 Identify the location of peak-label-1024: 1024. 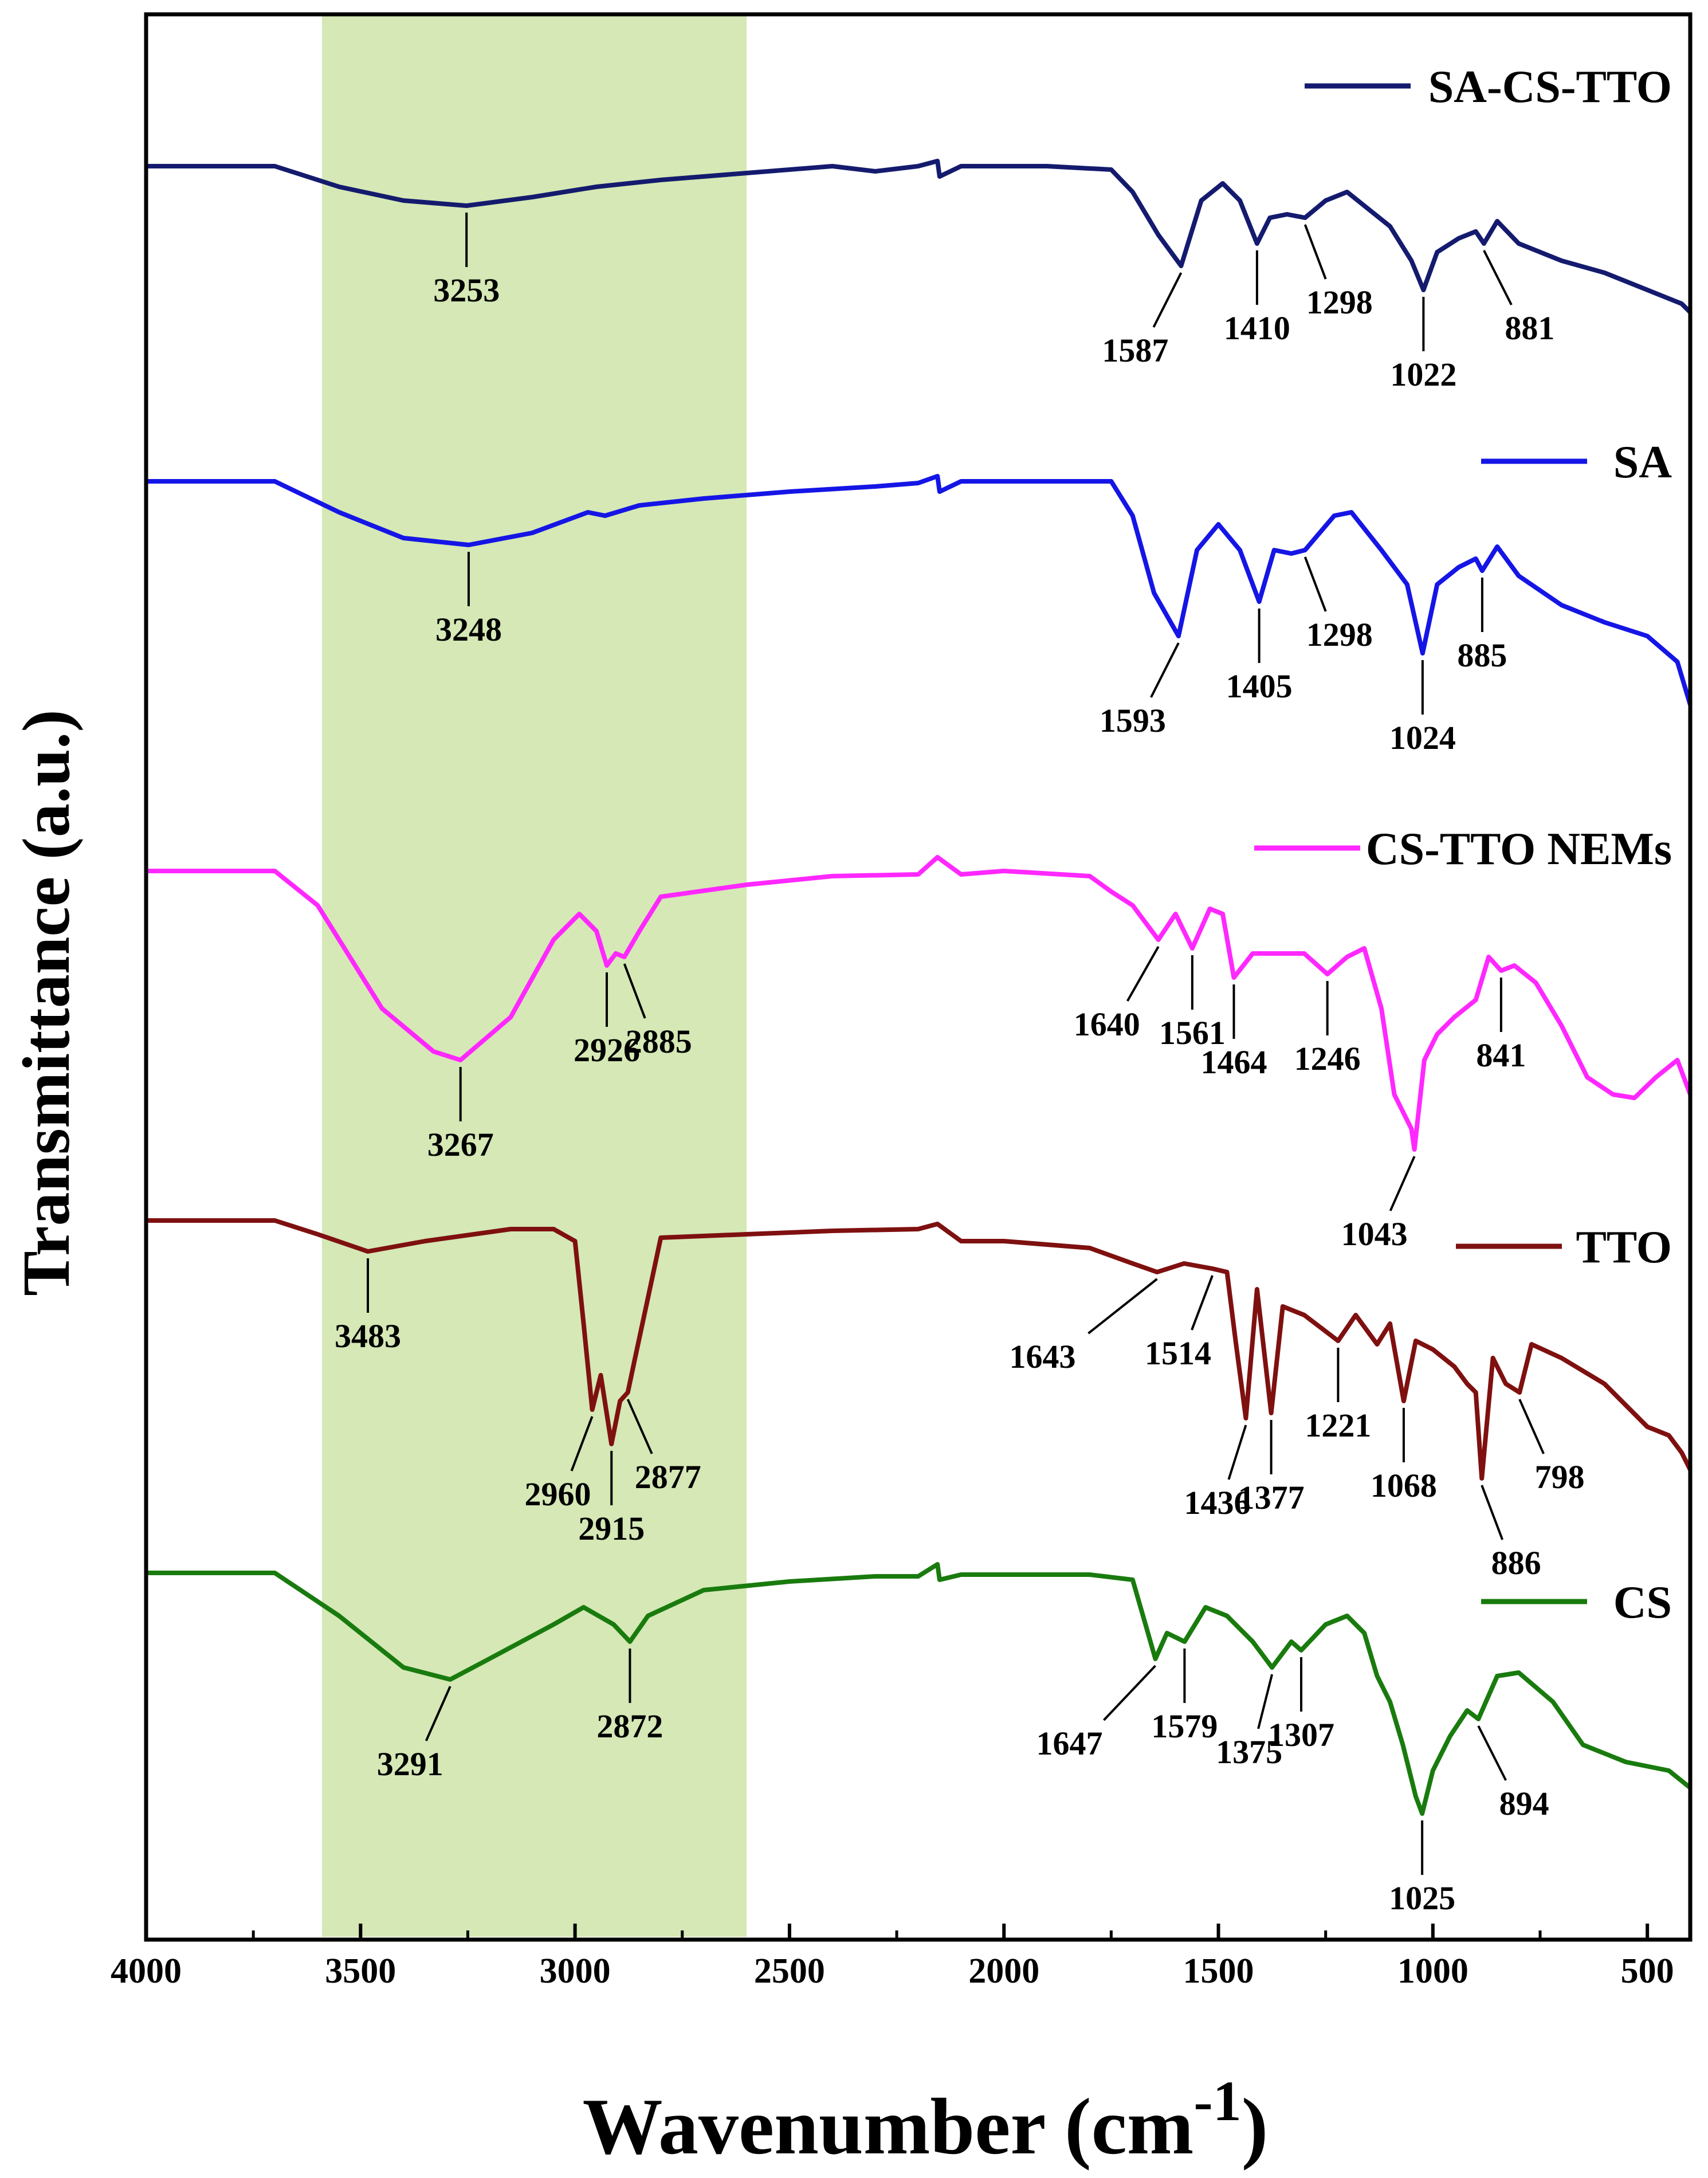
(1422, 738).